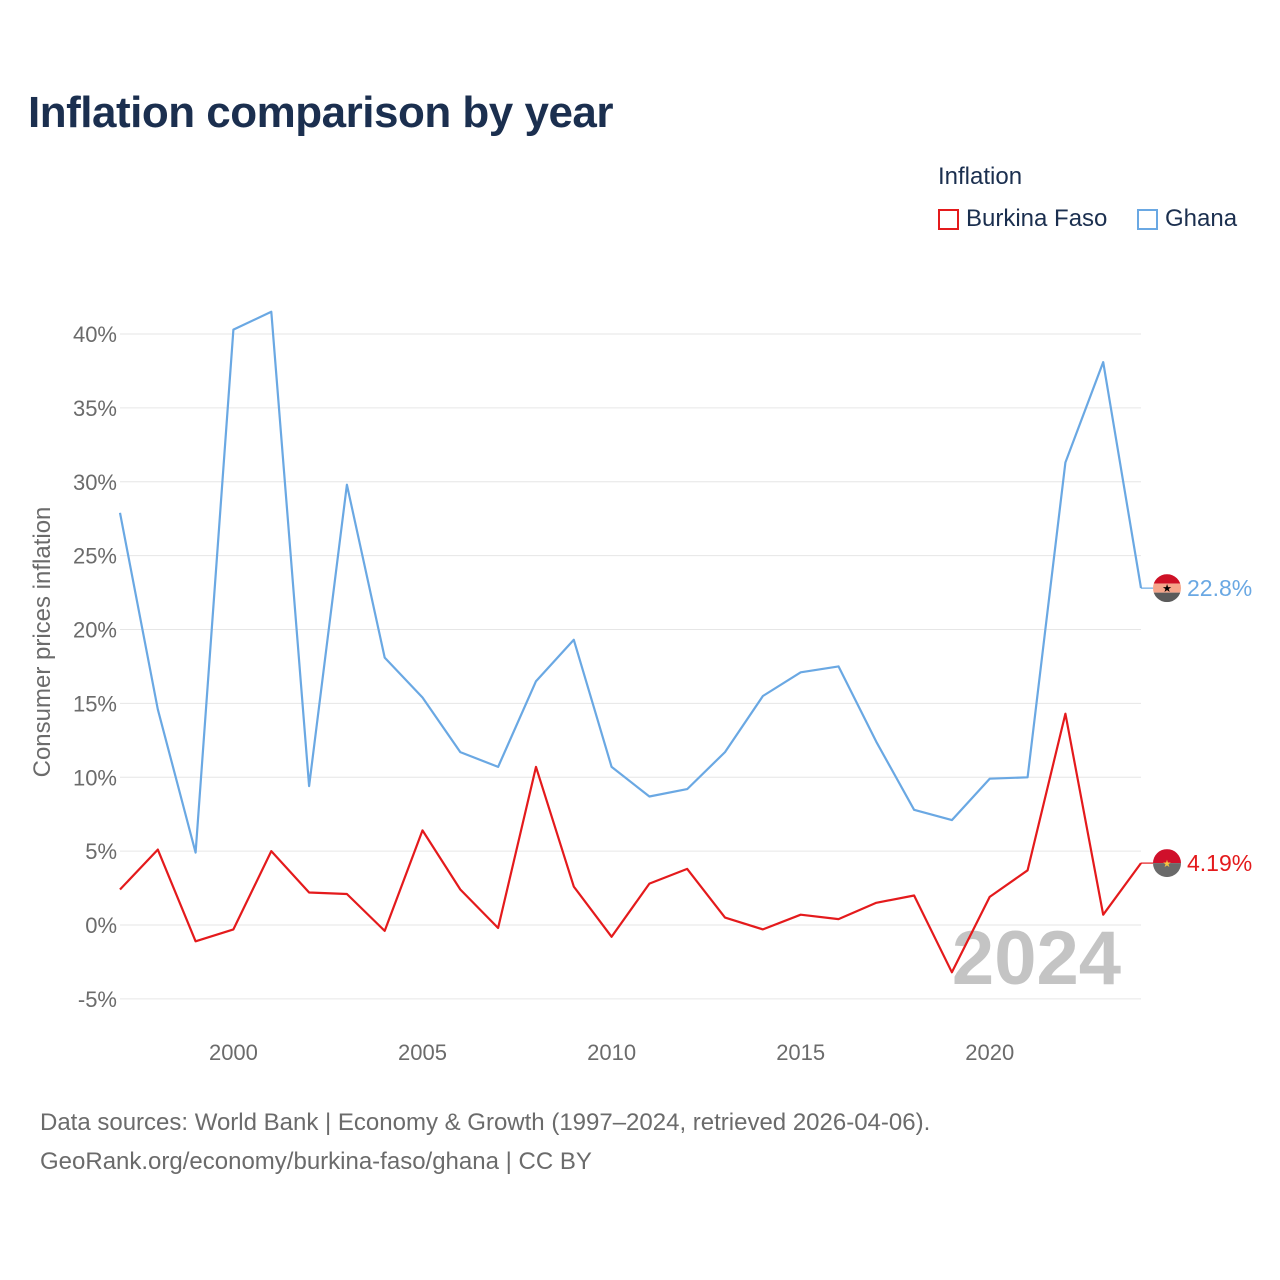 The image size is (1280, 1280). Describe the element at coordinates (95, 556) in the screenshot. I see `y-tick-label: 25%` at that location.